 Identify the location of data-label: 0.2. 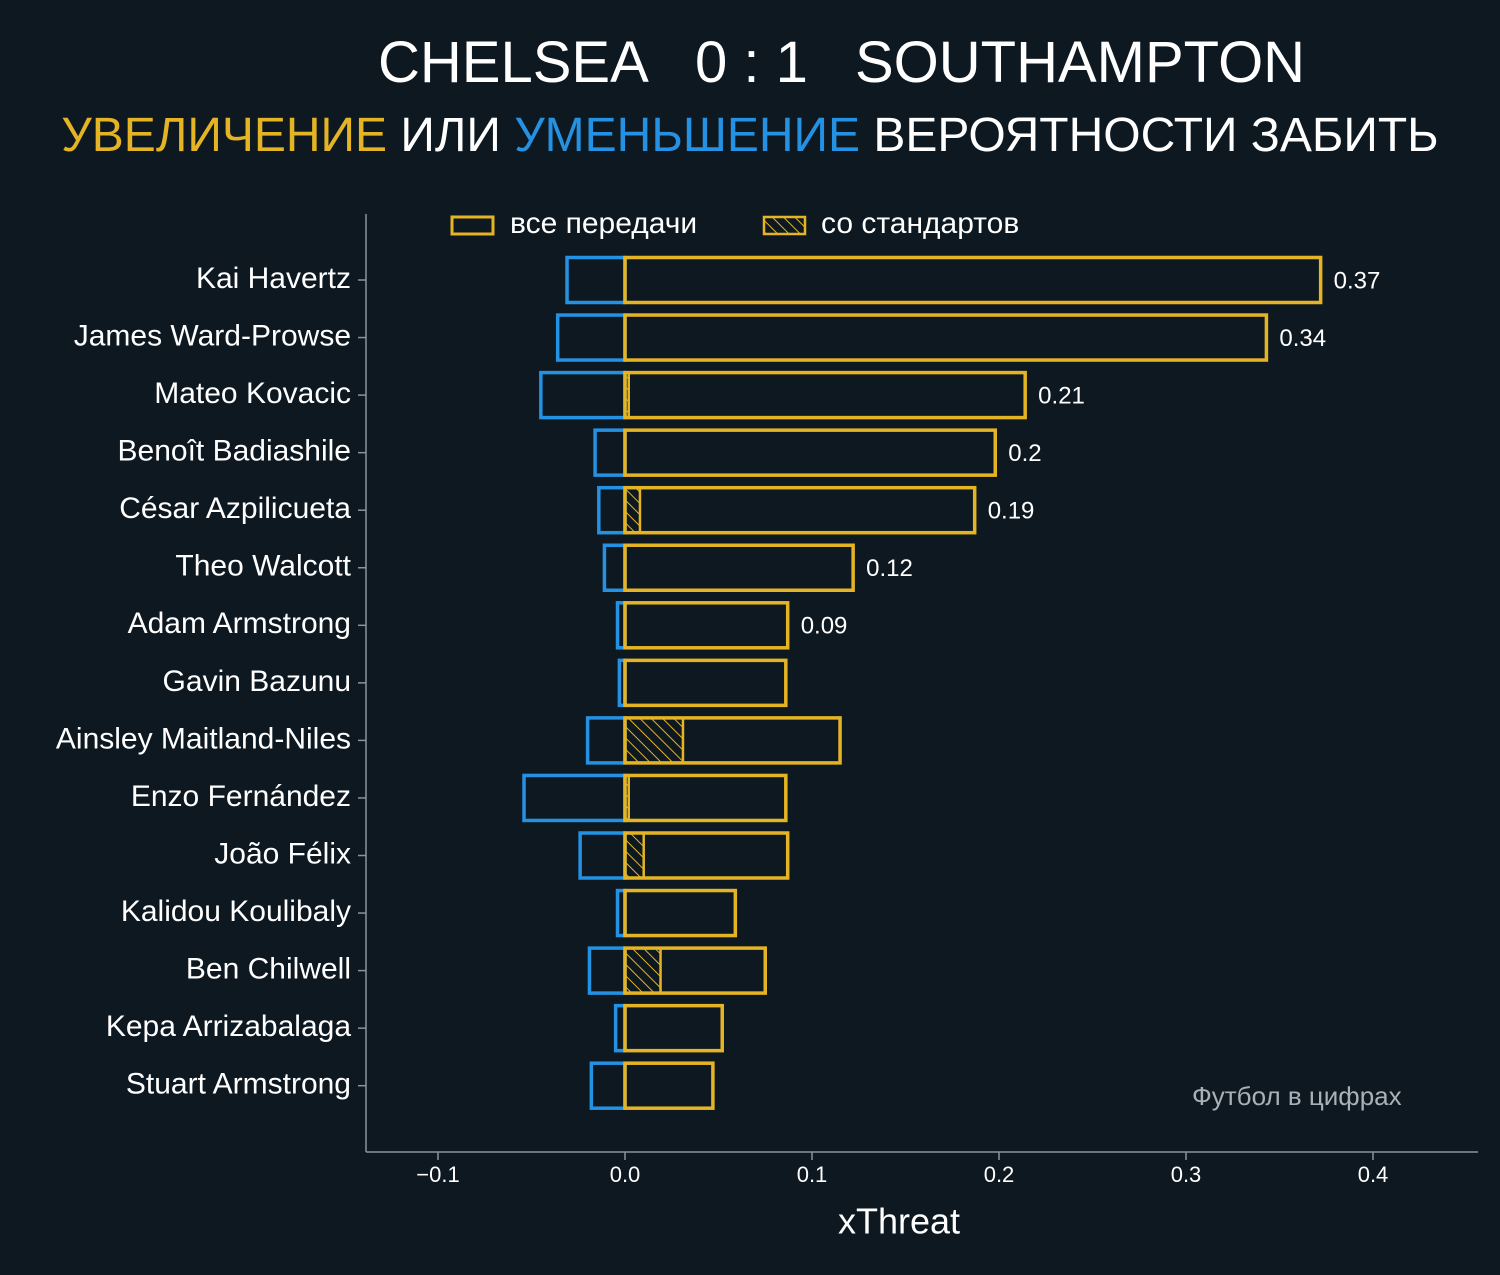
(1024, 453).